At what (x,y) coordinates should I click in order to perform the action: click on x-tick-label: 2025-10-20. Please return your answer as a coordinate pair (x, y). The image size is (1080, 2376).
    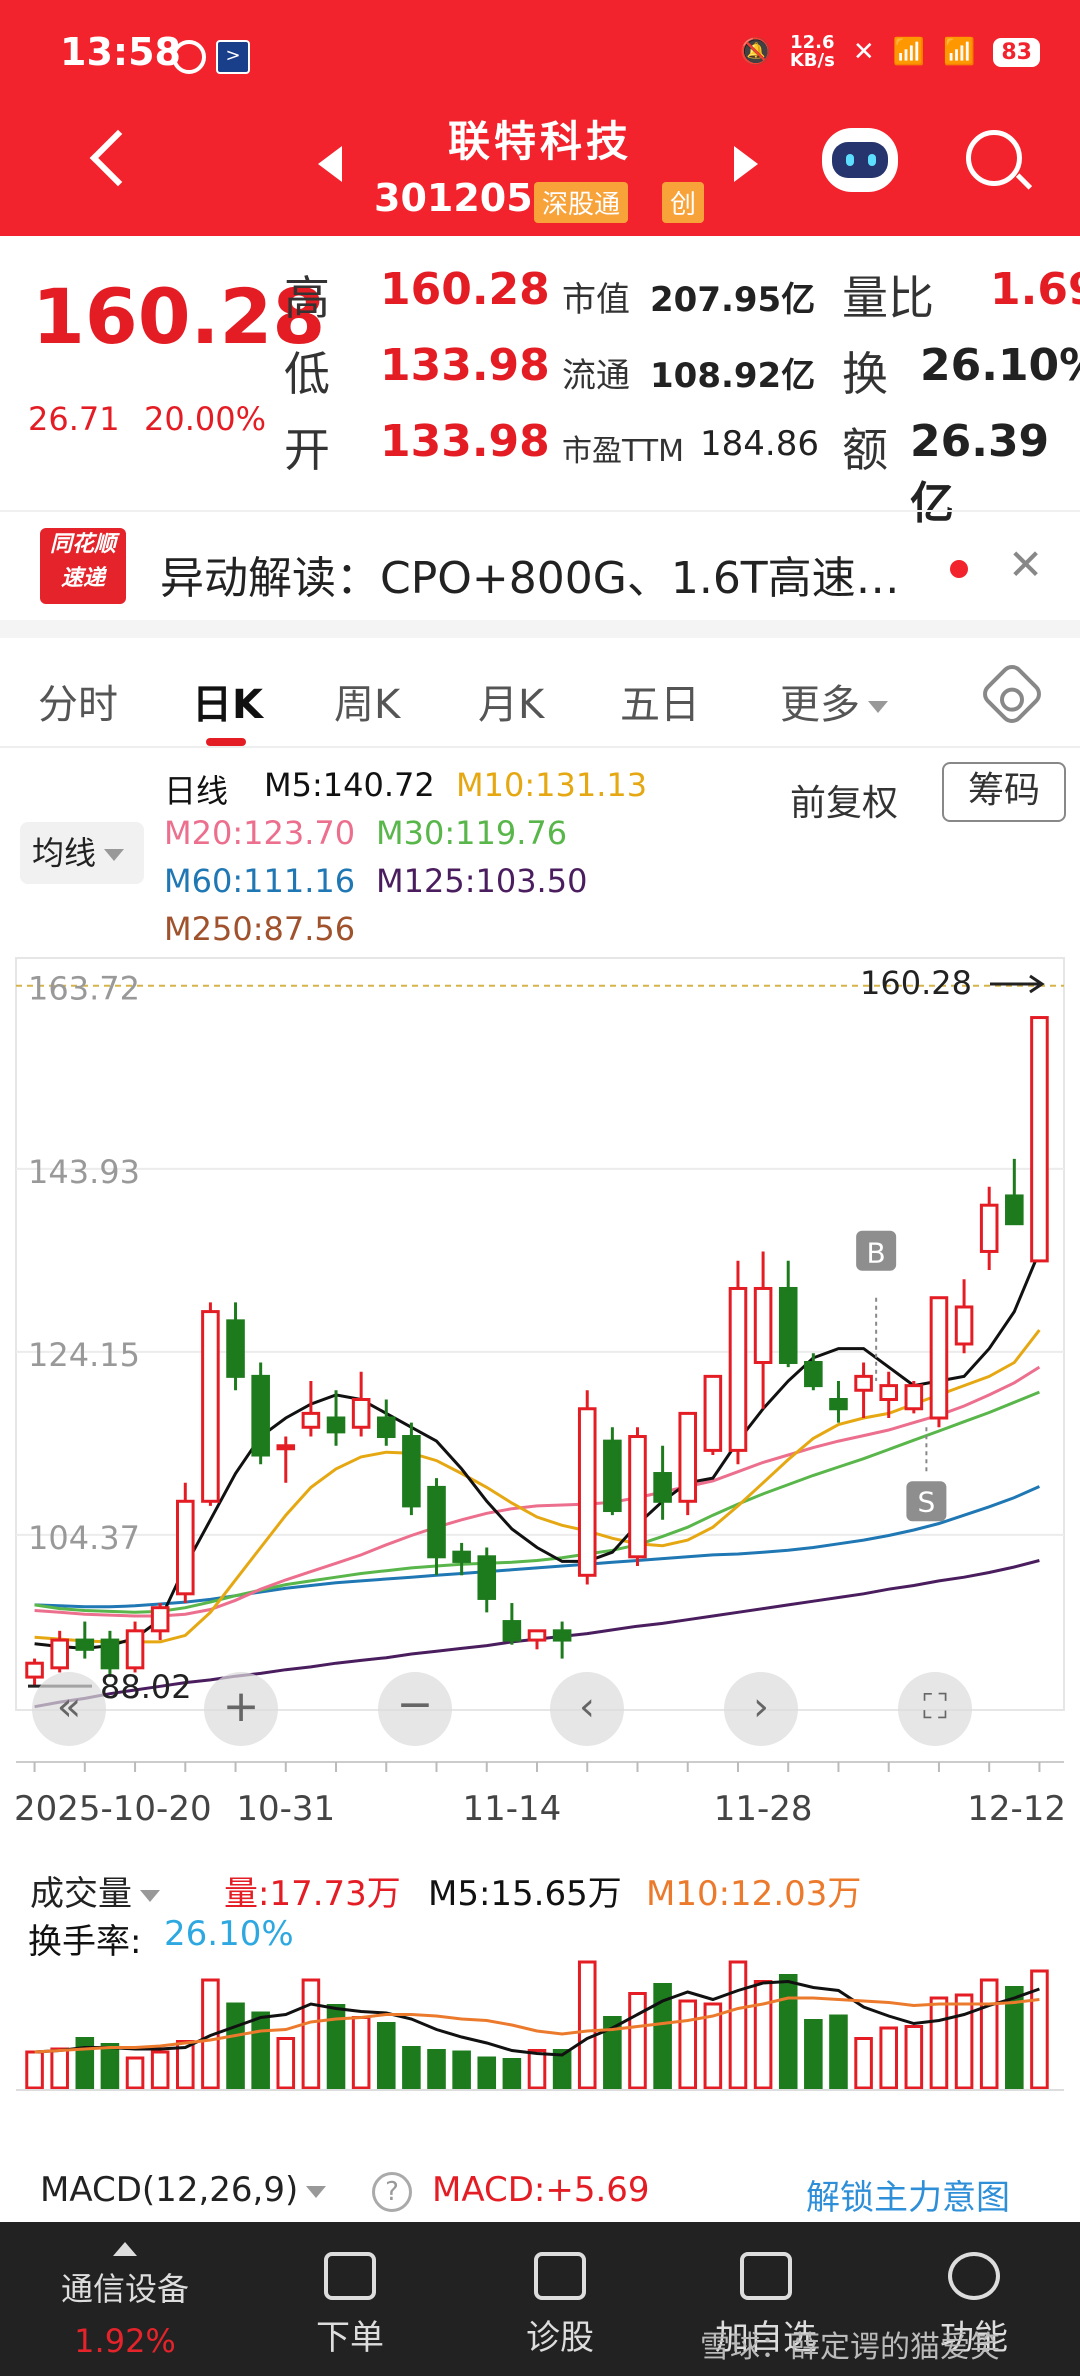
    Looking at the image, I should click on (113, 1809).